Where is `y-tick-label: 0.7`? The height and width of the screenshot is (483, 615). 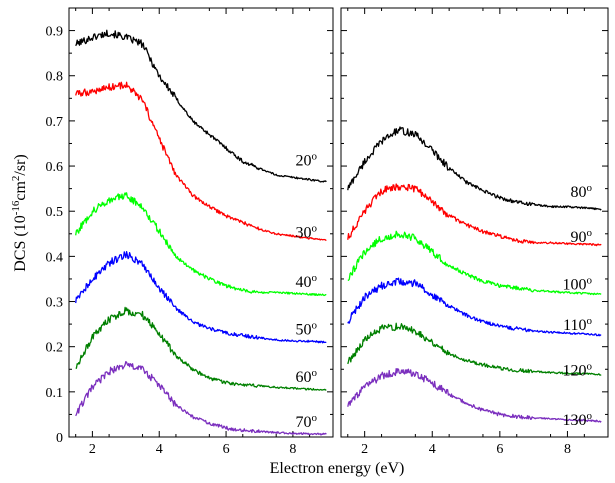 y-tick-label: 0.7 is located at coordinates (55, 122).